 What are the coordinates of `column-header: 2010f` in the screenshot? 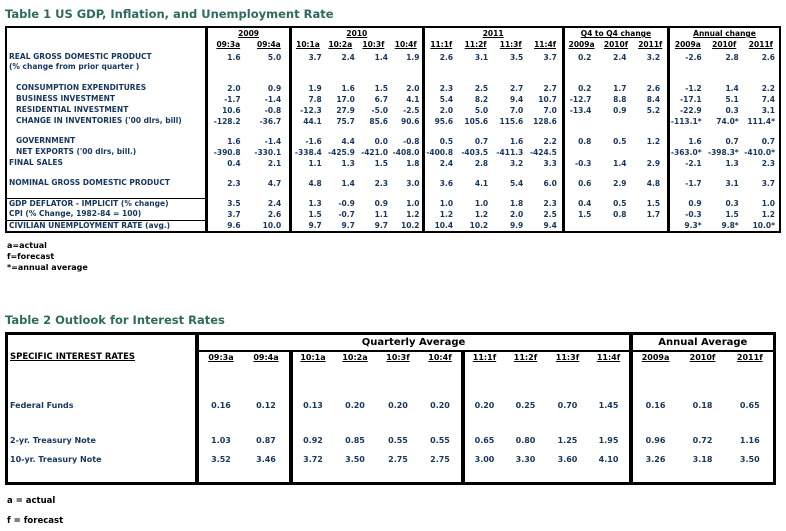 It's located at (615, 44).